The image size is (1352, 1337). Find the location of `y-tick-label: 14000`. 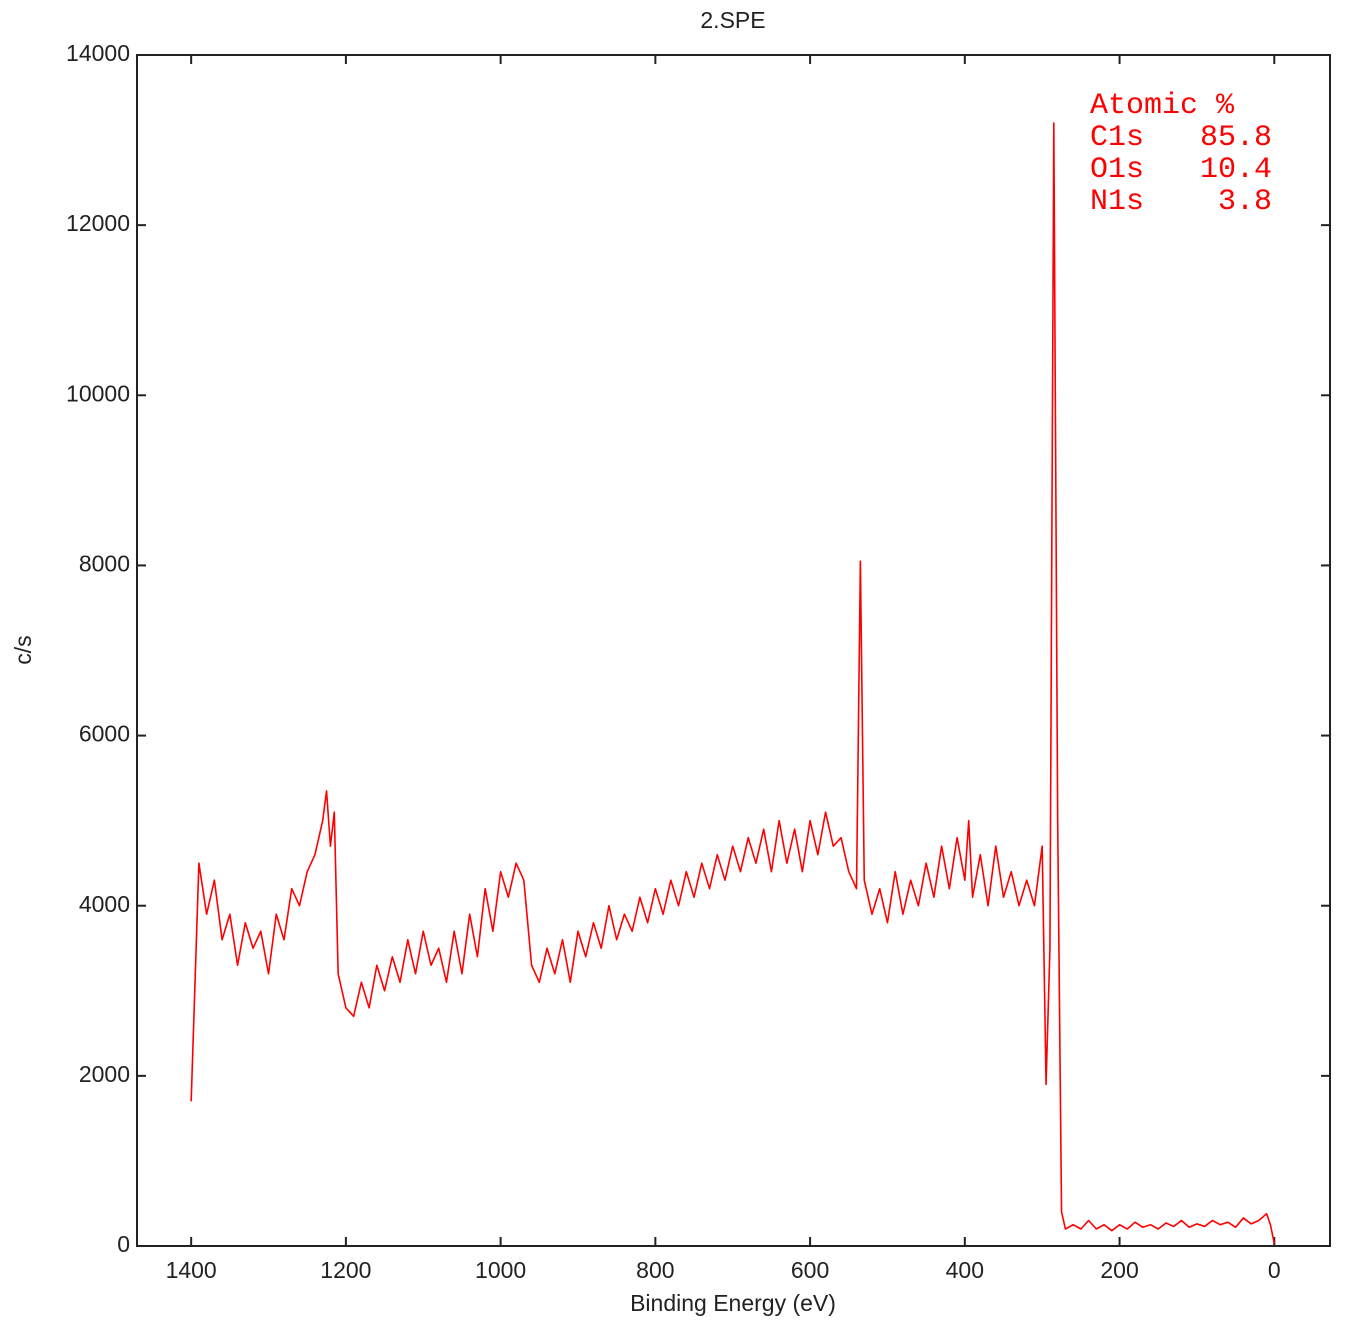

y-tick-label: 14000 is located at coordinates (98, 53).